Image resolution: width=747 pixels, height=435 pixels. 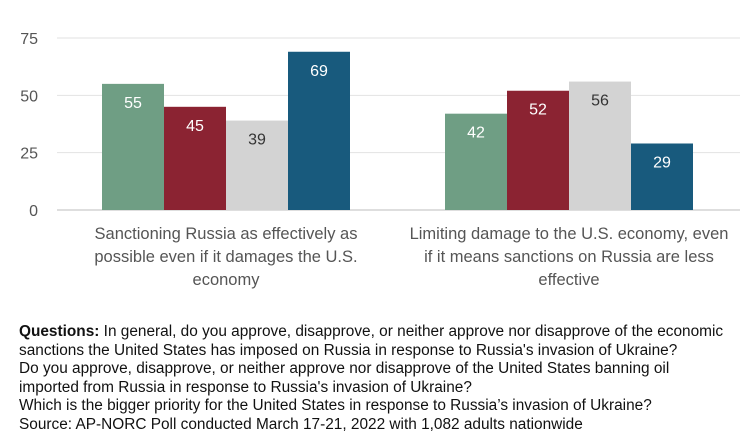 What do you see at coordinates (29, 96) in the screenshot?
I see `y-tick-label: 50` at bounding box center [29, 96].